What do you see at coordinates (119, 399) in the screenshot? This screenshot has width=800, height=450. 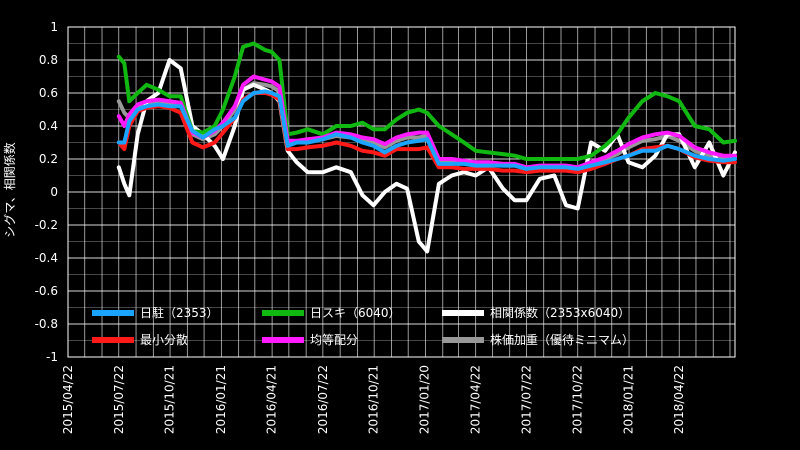 I see `x-tick-label: 2015/07/22` at bounding box center [119, 399].